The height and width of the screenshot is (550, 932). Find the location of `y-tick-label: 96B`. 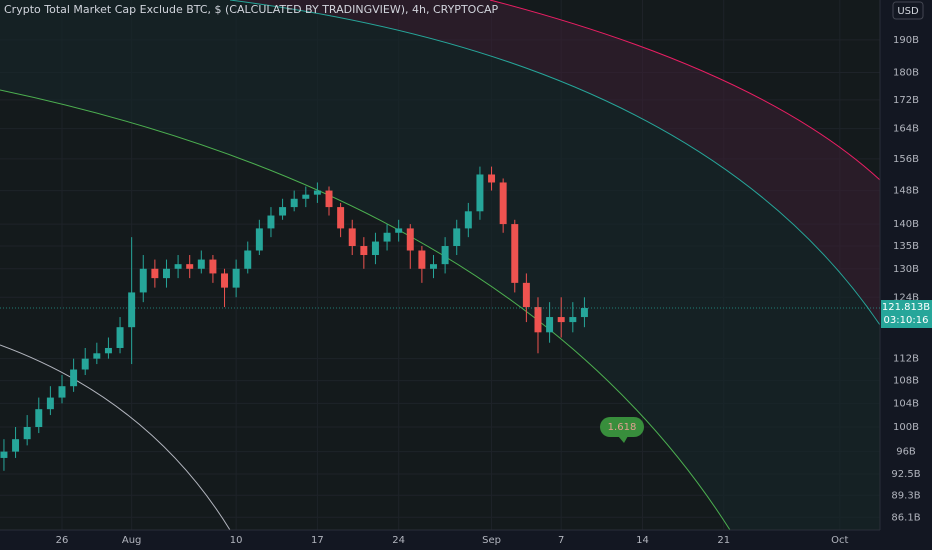

y-tick-label: 96B is located at coordinates (906, 452).